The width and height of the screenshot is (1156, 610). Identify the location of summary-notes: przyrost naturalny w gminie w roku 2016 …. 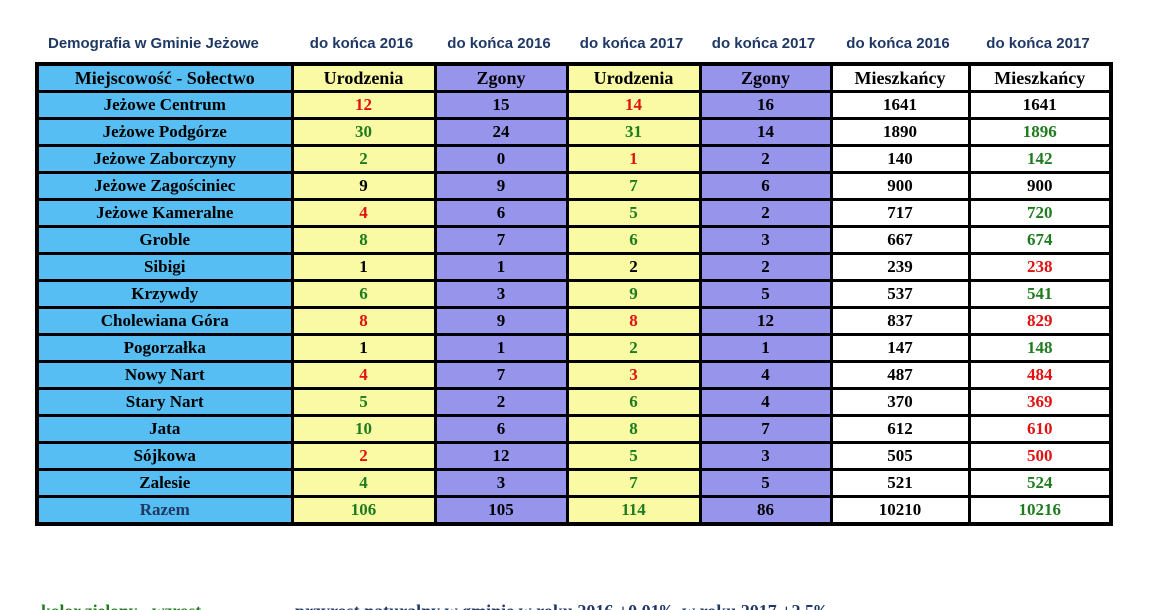
(563, 575).